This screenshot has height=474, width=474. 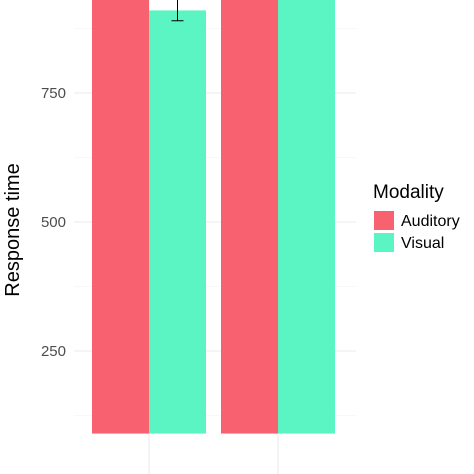 I want to click on legend-swatch-visual, so click(x=384, y=242).